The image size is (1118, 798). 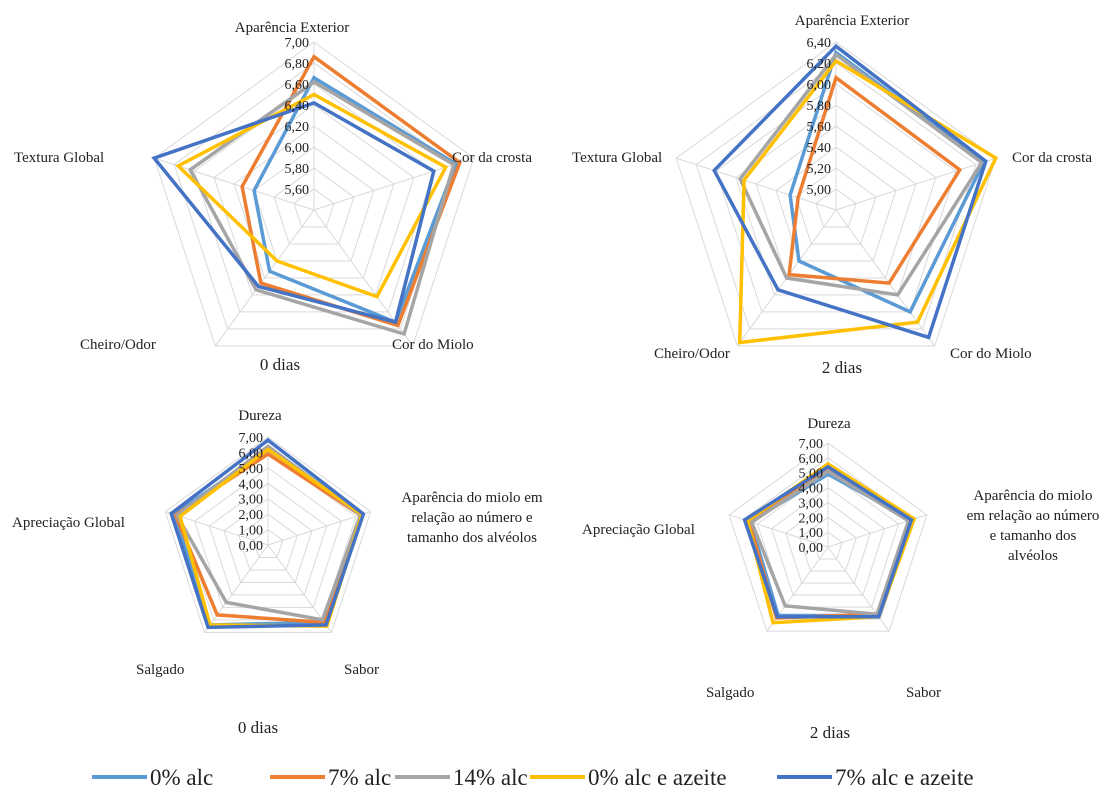 I want to click on tick-label: 6,60, so click(x=297, y=85).